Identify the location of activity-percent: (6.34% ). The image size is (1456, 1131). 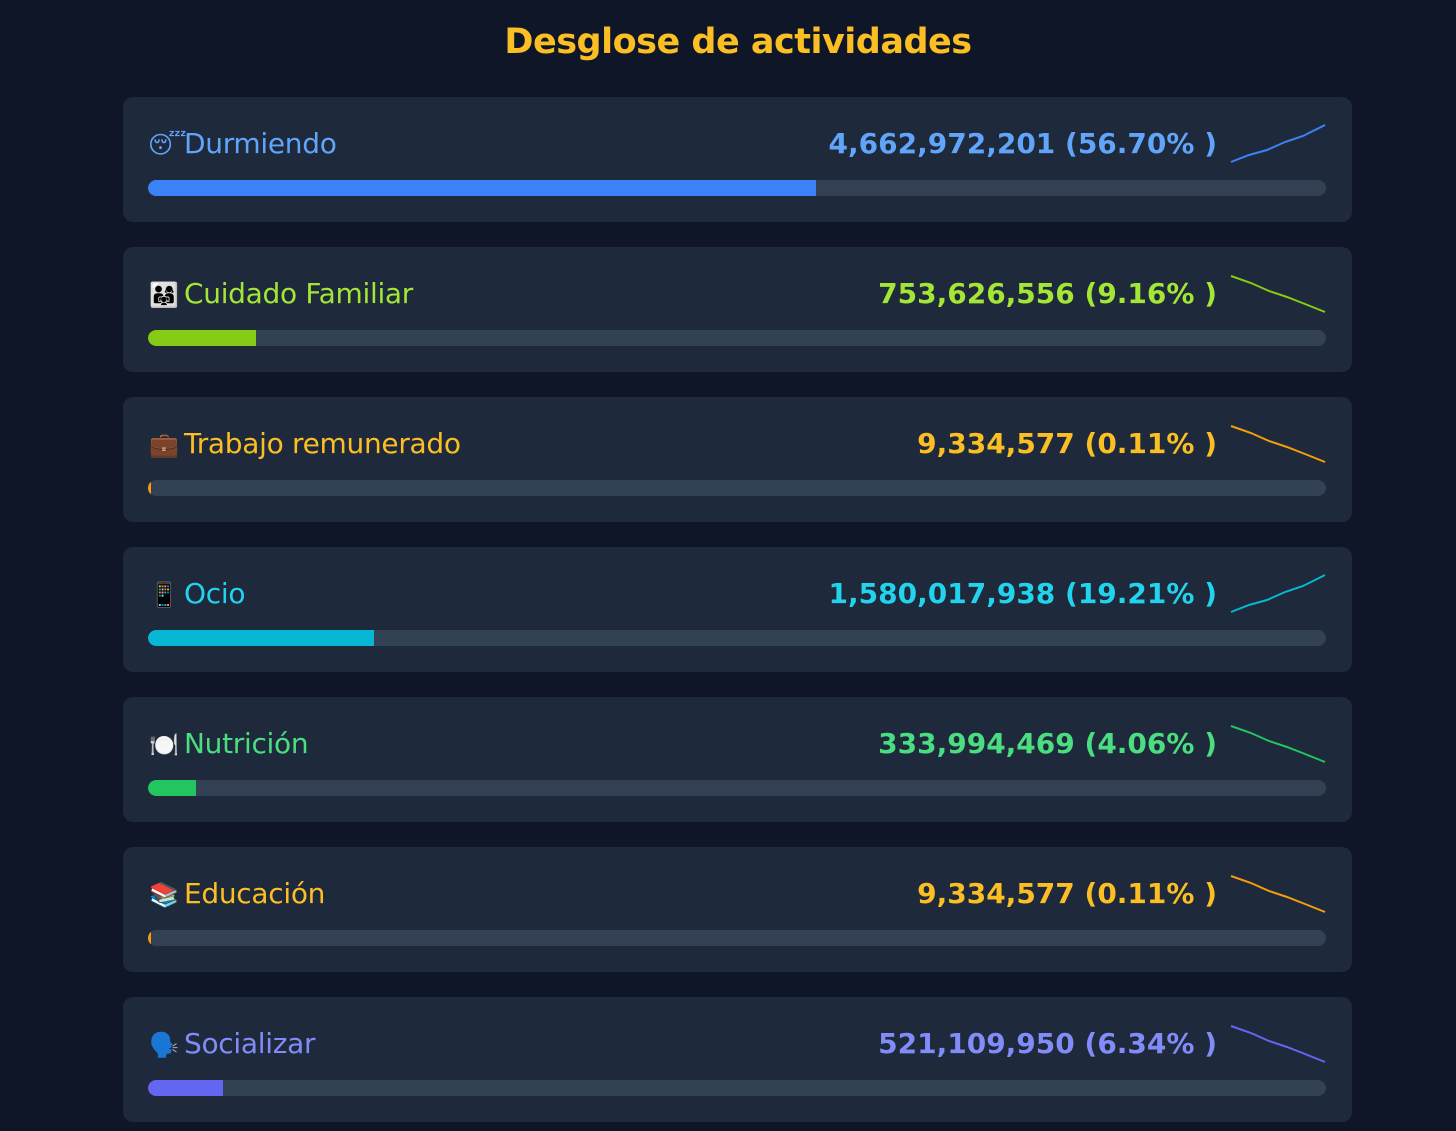
(1150, 1043).